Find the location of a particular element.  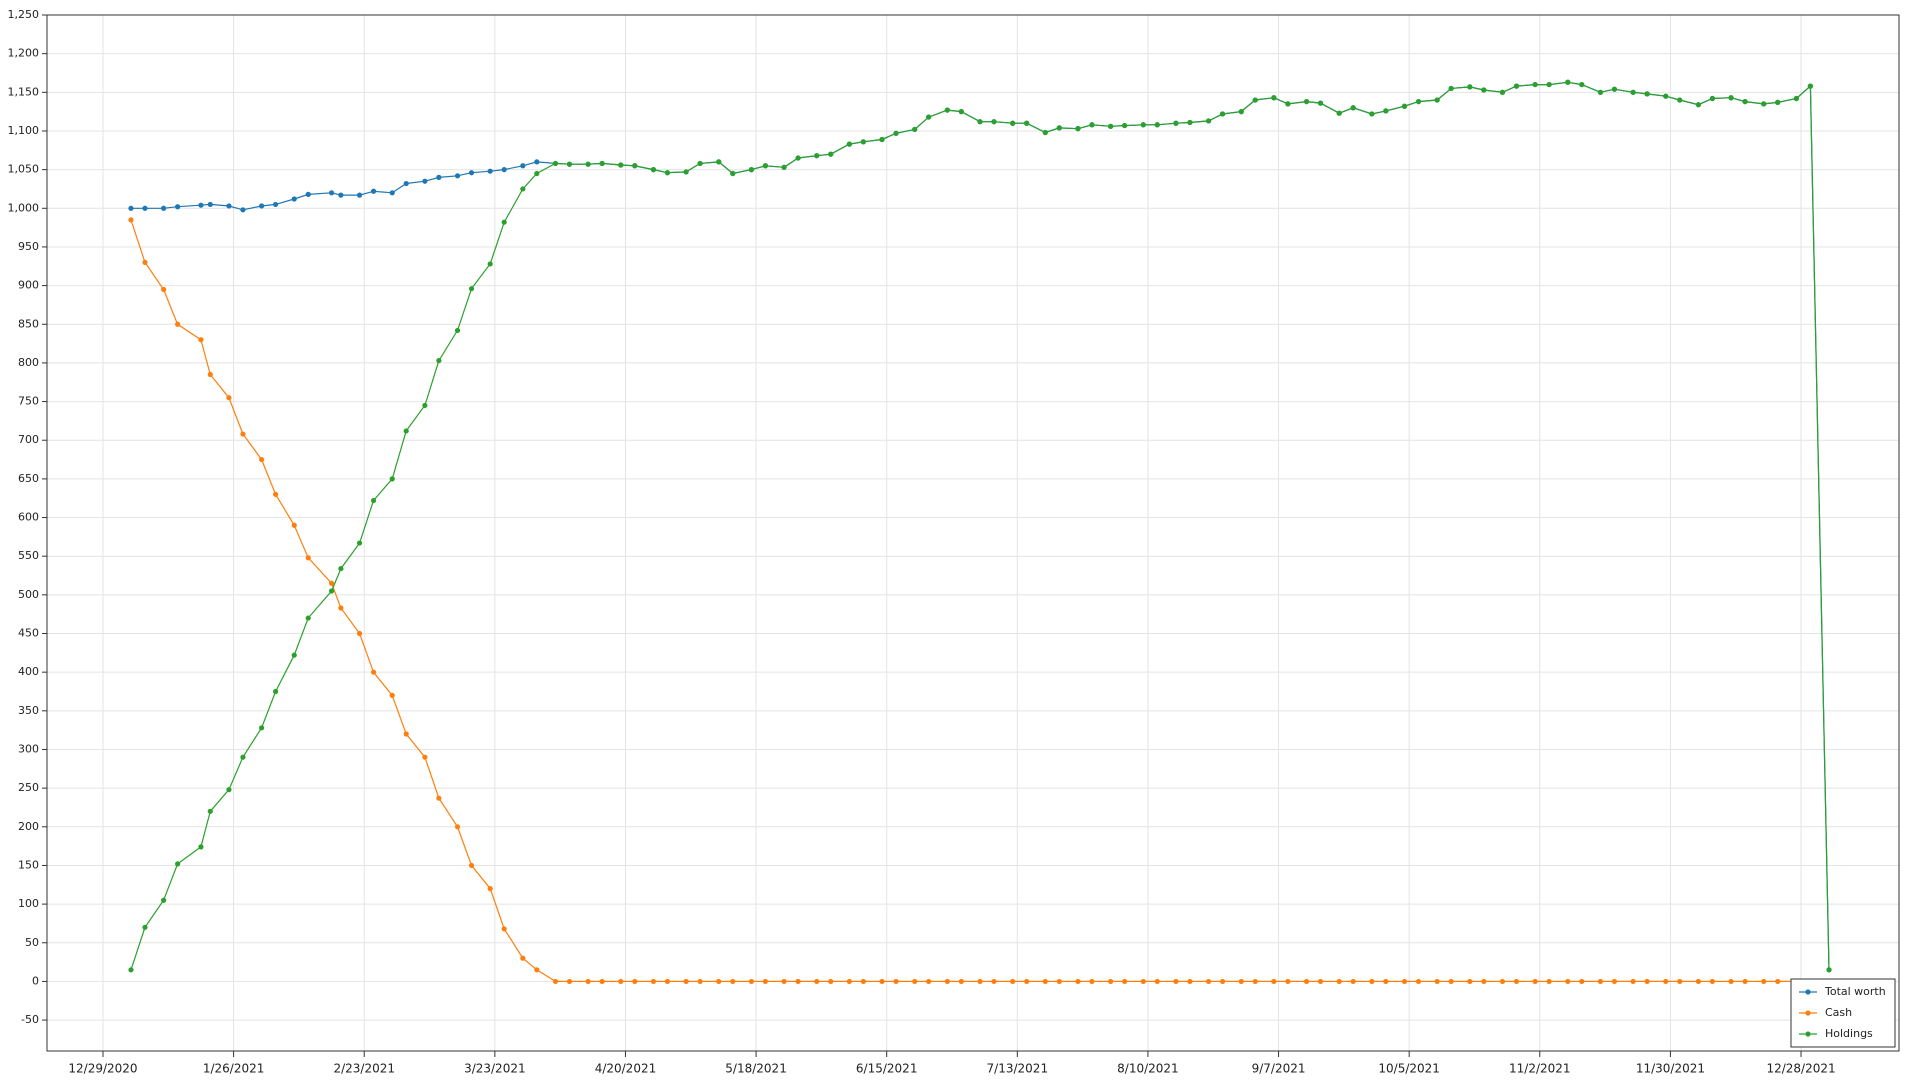

x-tick-label: 4/20/2021 is located at coordinates (626, 1069).